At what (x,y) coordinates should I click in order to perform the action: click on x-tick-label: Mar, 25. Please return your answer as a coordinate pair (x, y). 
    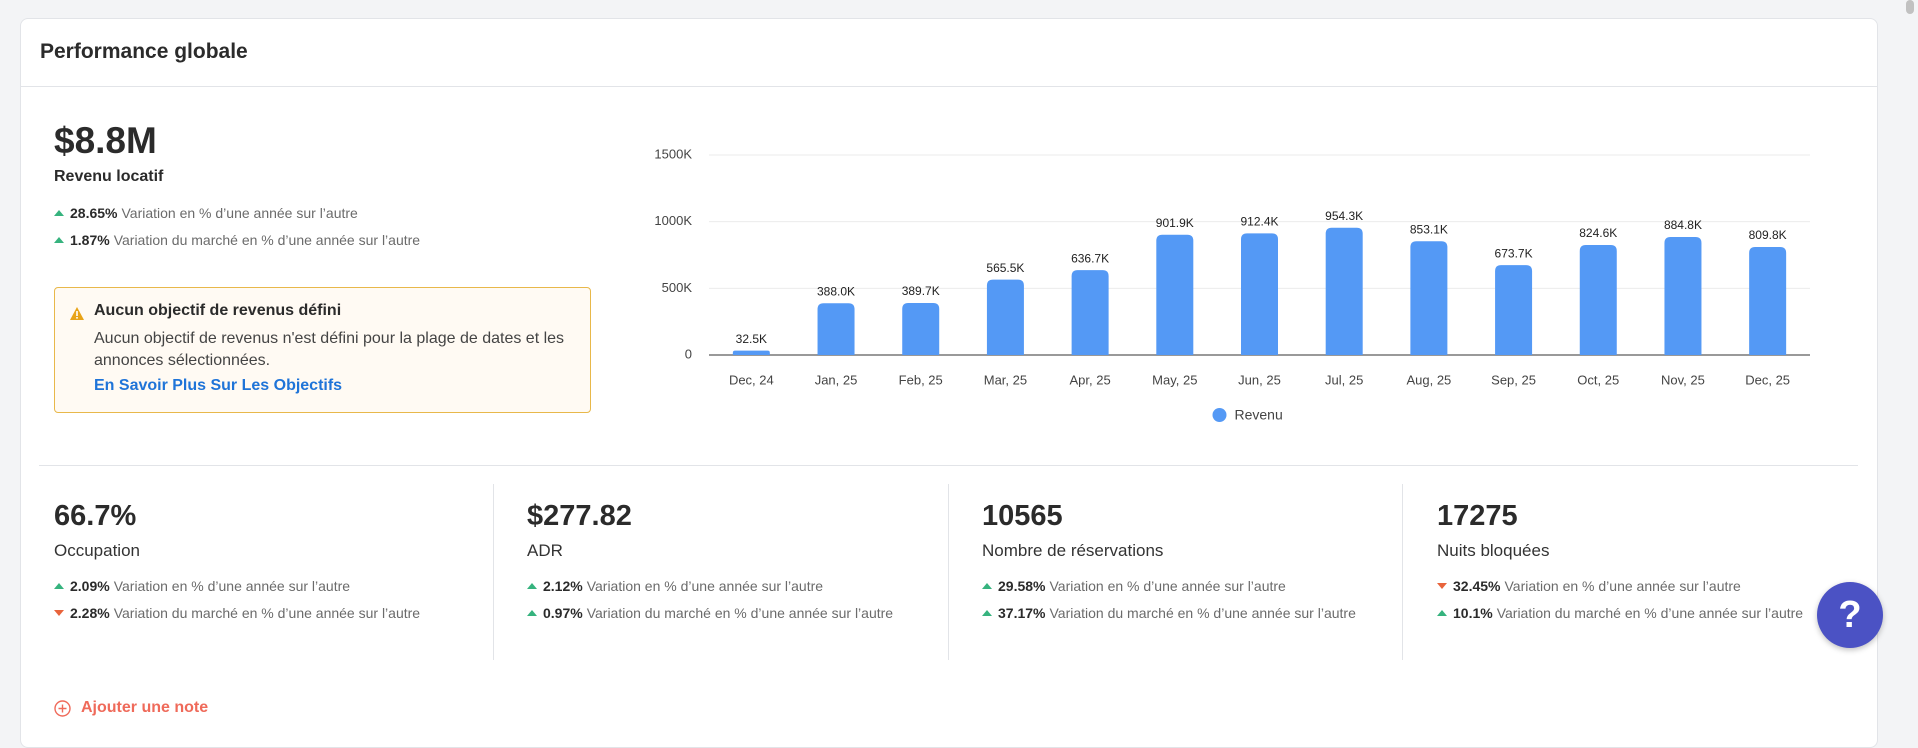
    Looking at the image, I should click on (1005, 379).